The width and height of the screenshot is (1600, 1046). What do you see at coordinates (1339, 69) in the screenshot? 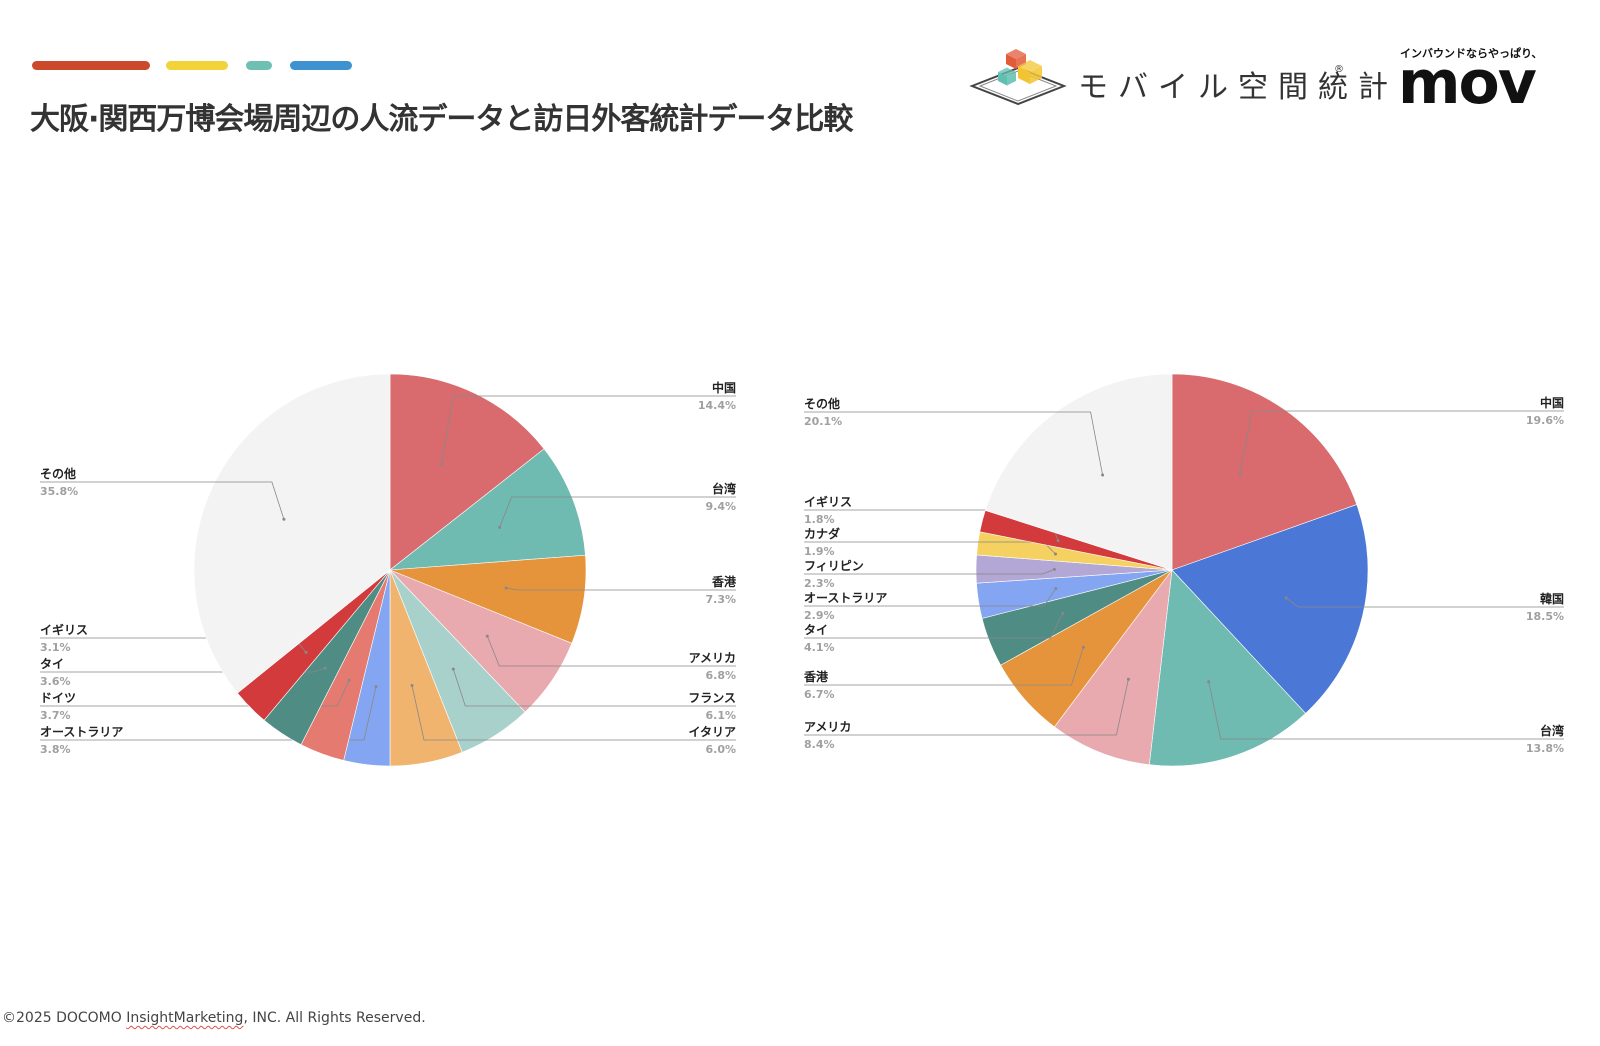
I see `registered-mark: ®` at bounding box center [1339, 69].